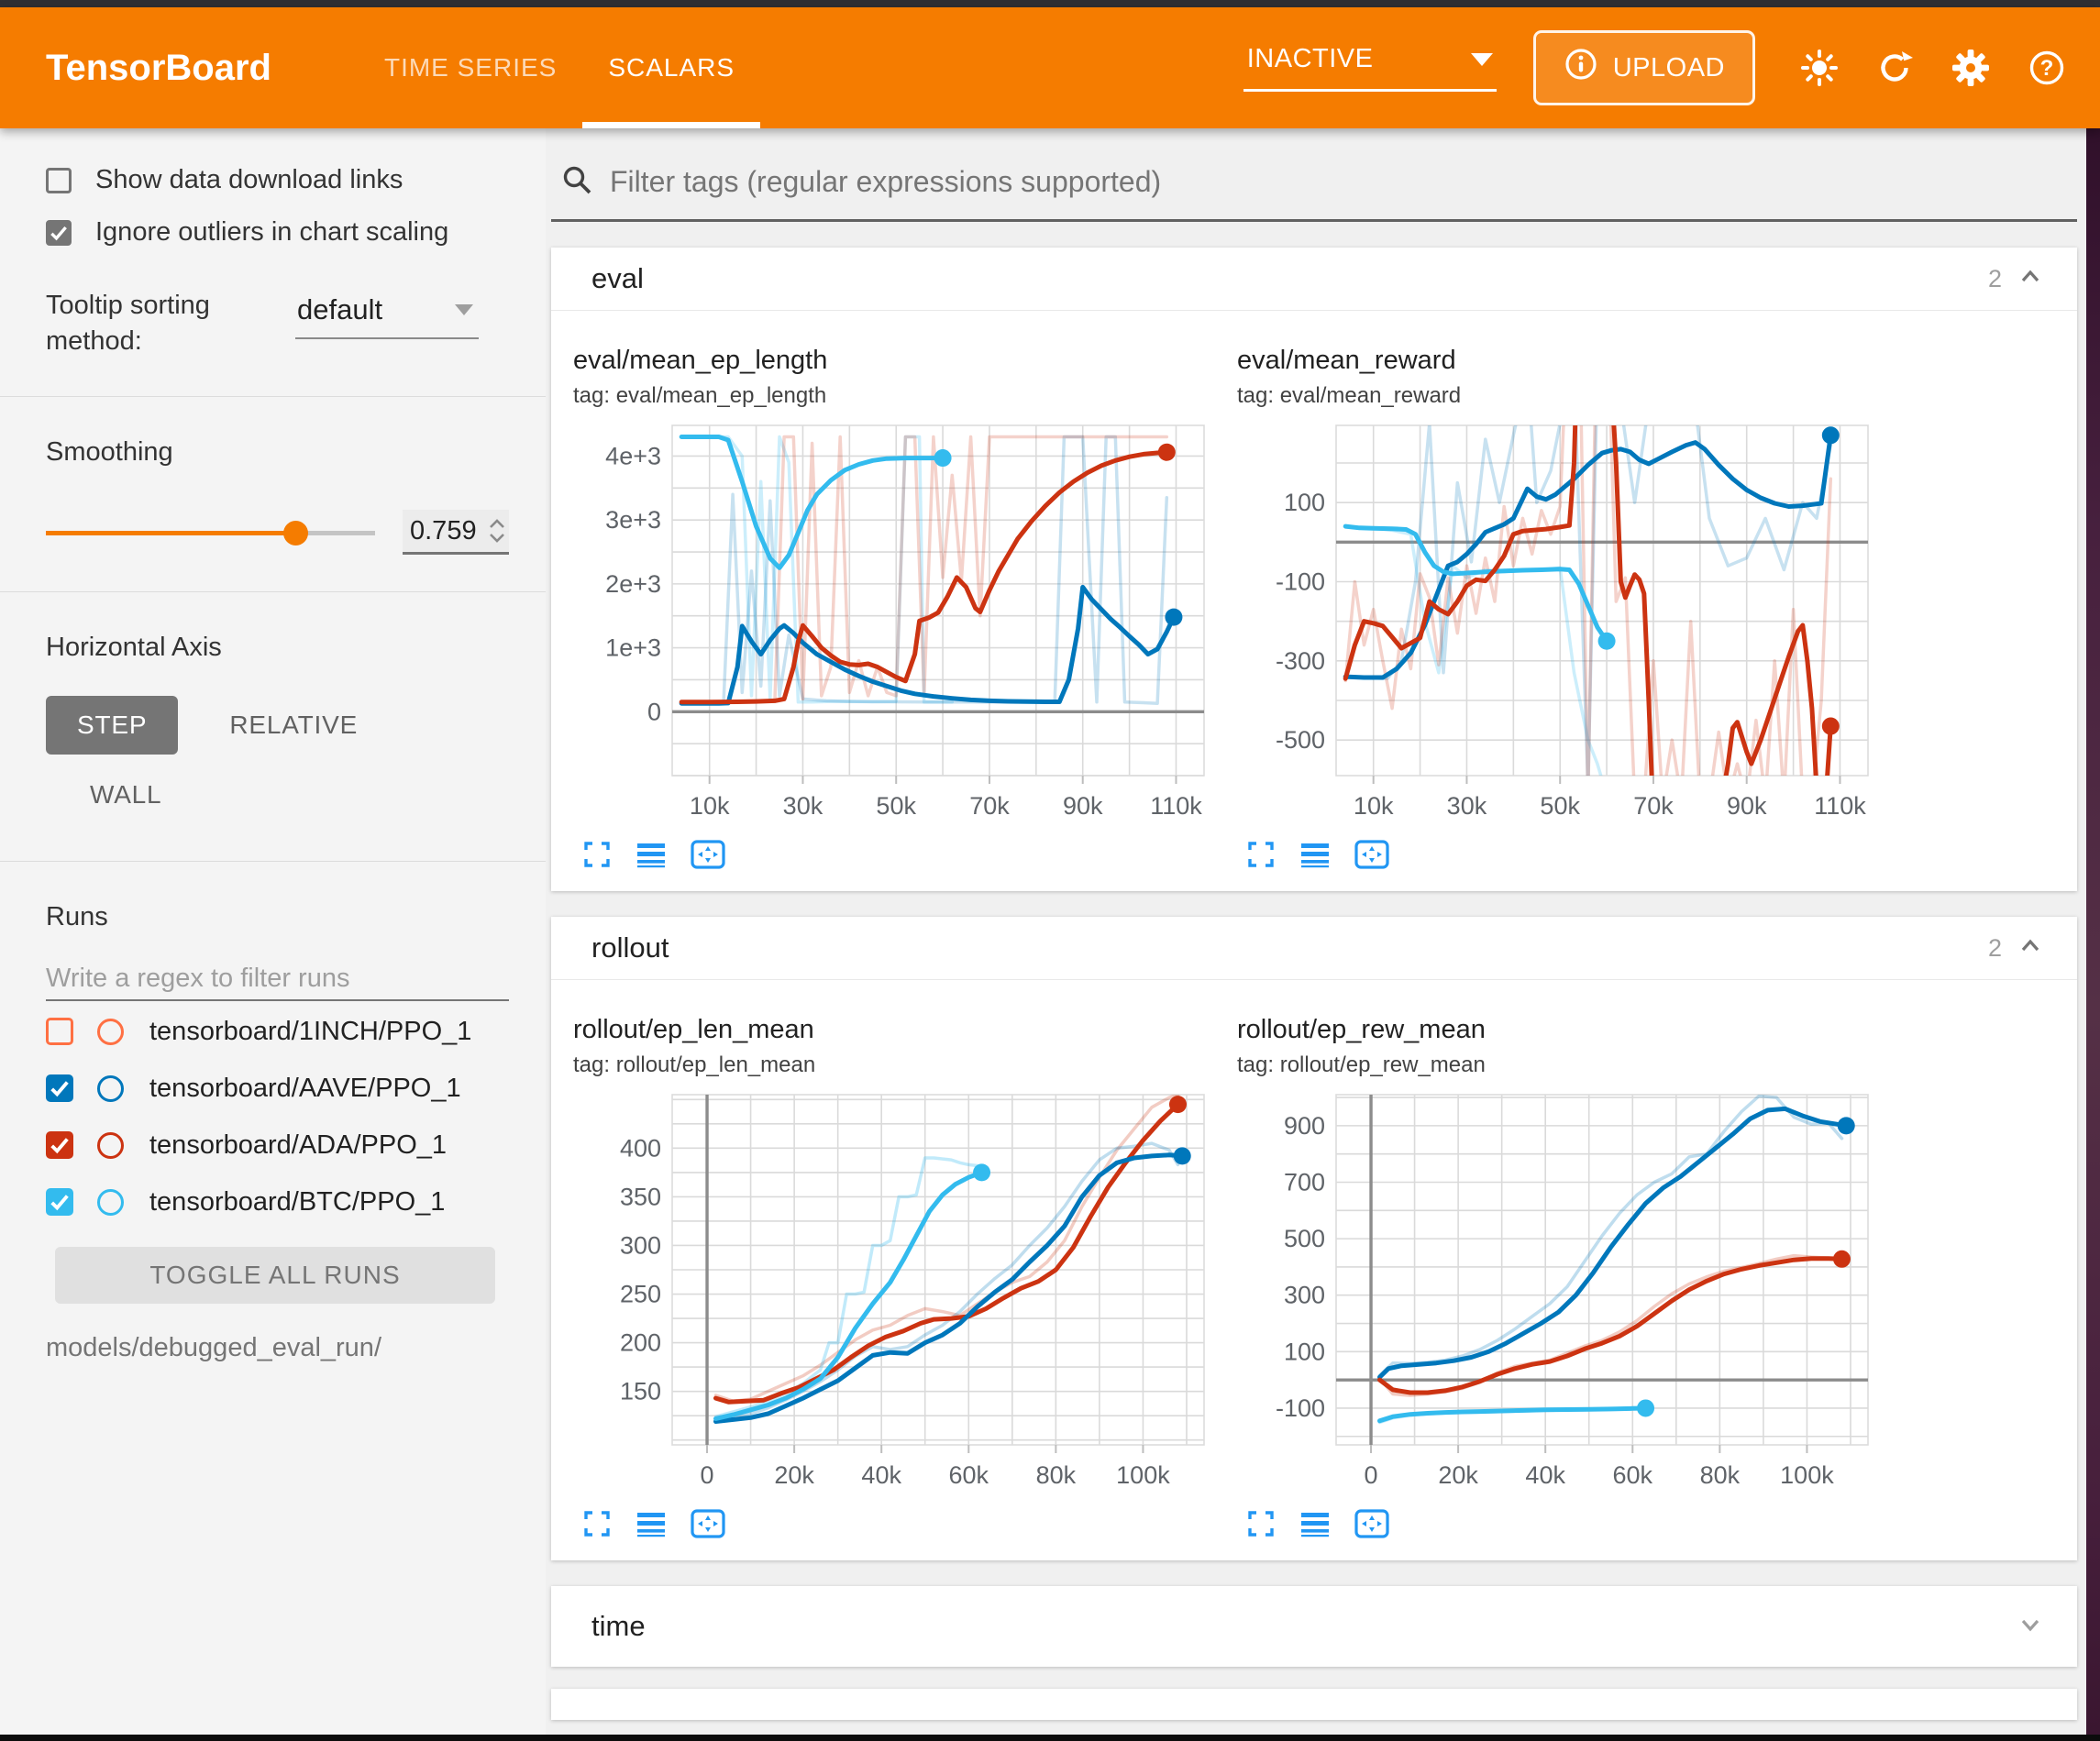  What do you see at coordinates (633, 584) in the screenshot?
I see `svg-text: 2e+3` at bounding box center [633, 584].